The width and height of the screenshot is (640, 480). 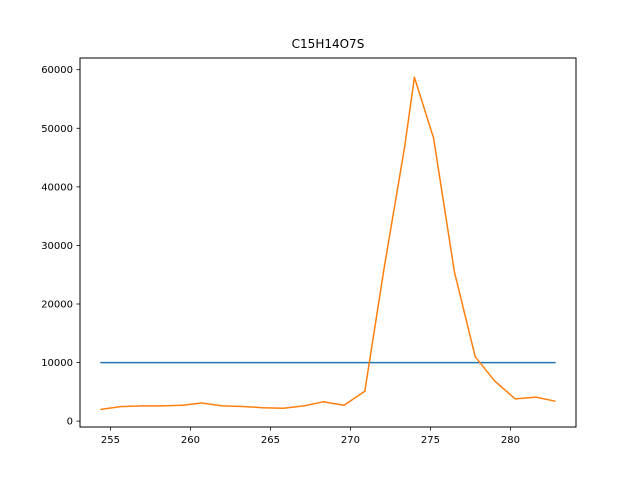 I want to click on y-tick-label: 60000, so click(x=57, y=70).